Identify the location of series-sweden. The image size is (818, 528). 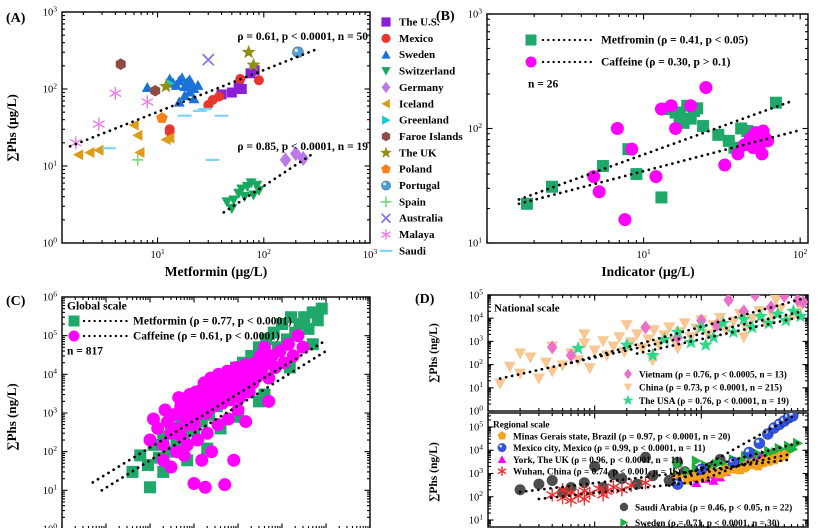
(172, 89).